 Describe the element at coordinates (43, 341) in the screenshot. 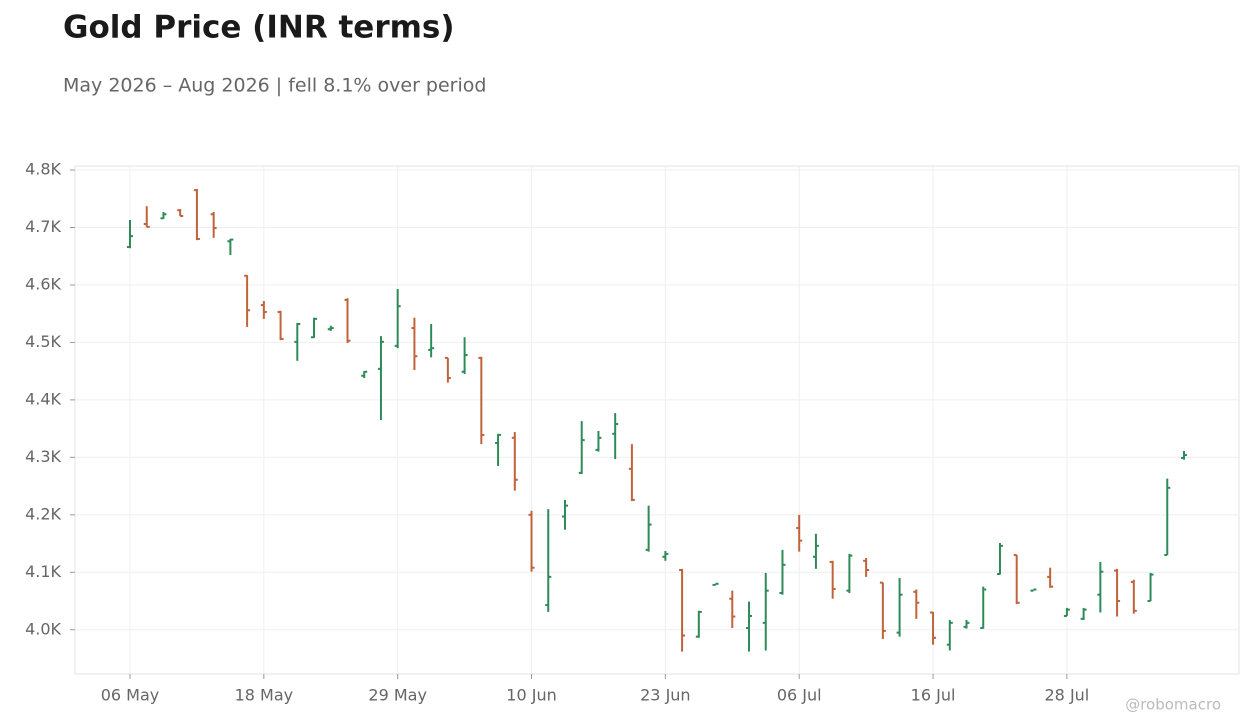

I see `y-tick-label: 4.5K` at that location.